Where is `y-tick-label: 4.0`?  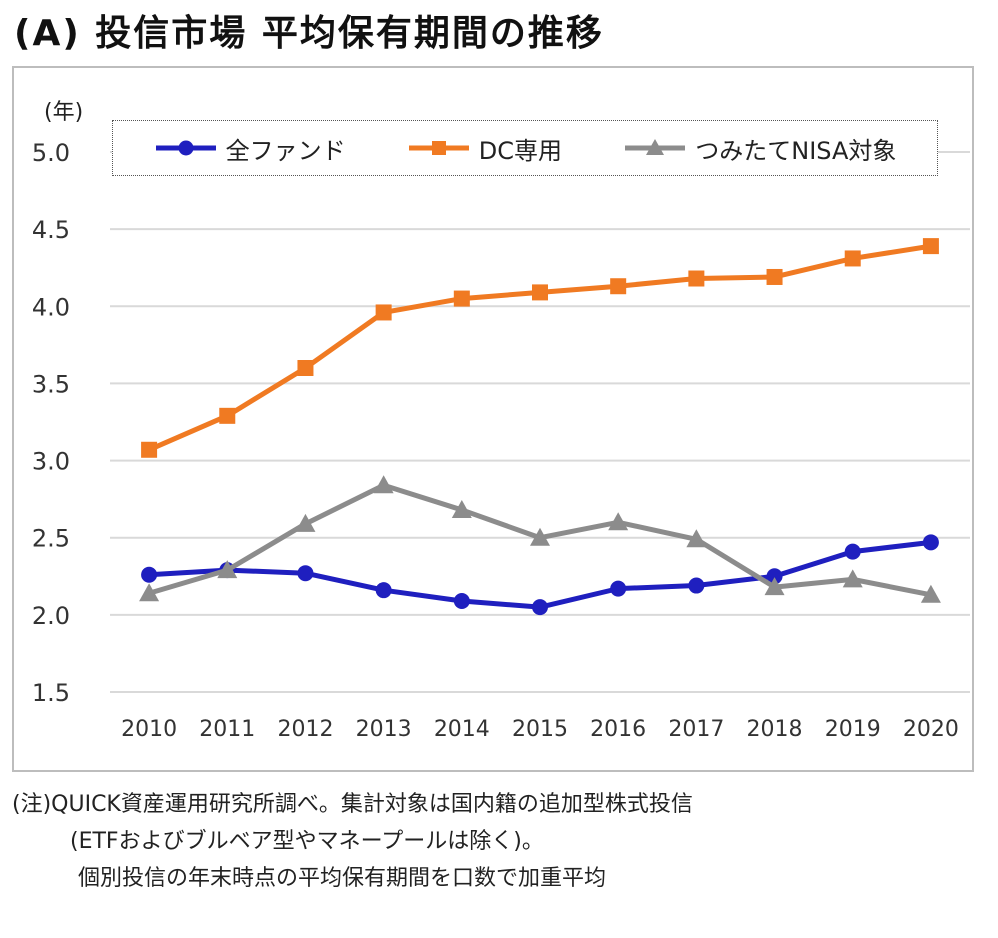 y-tick-label: 4.0 is located at coordinates (51, 307).